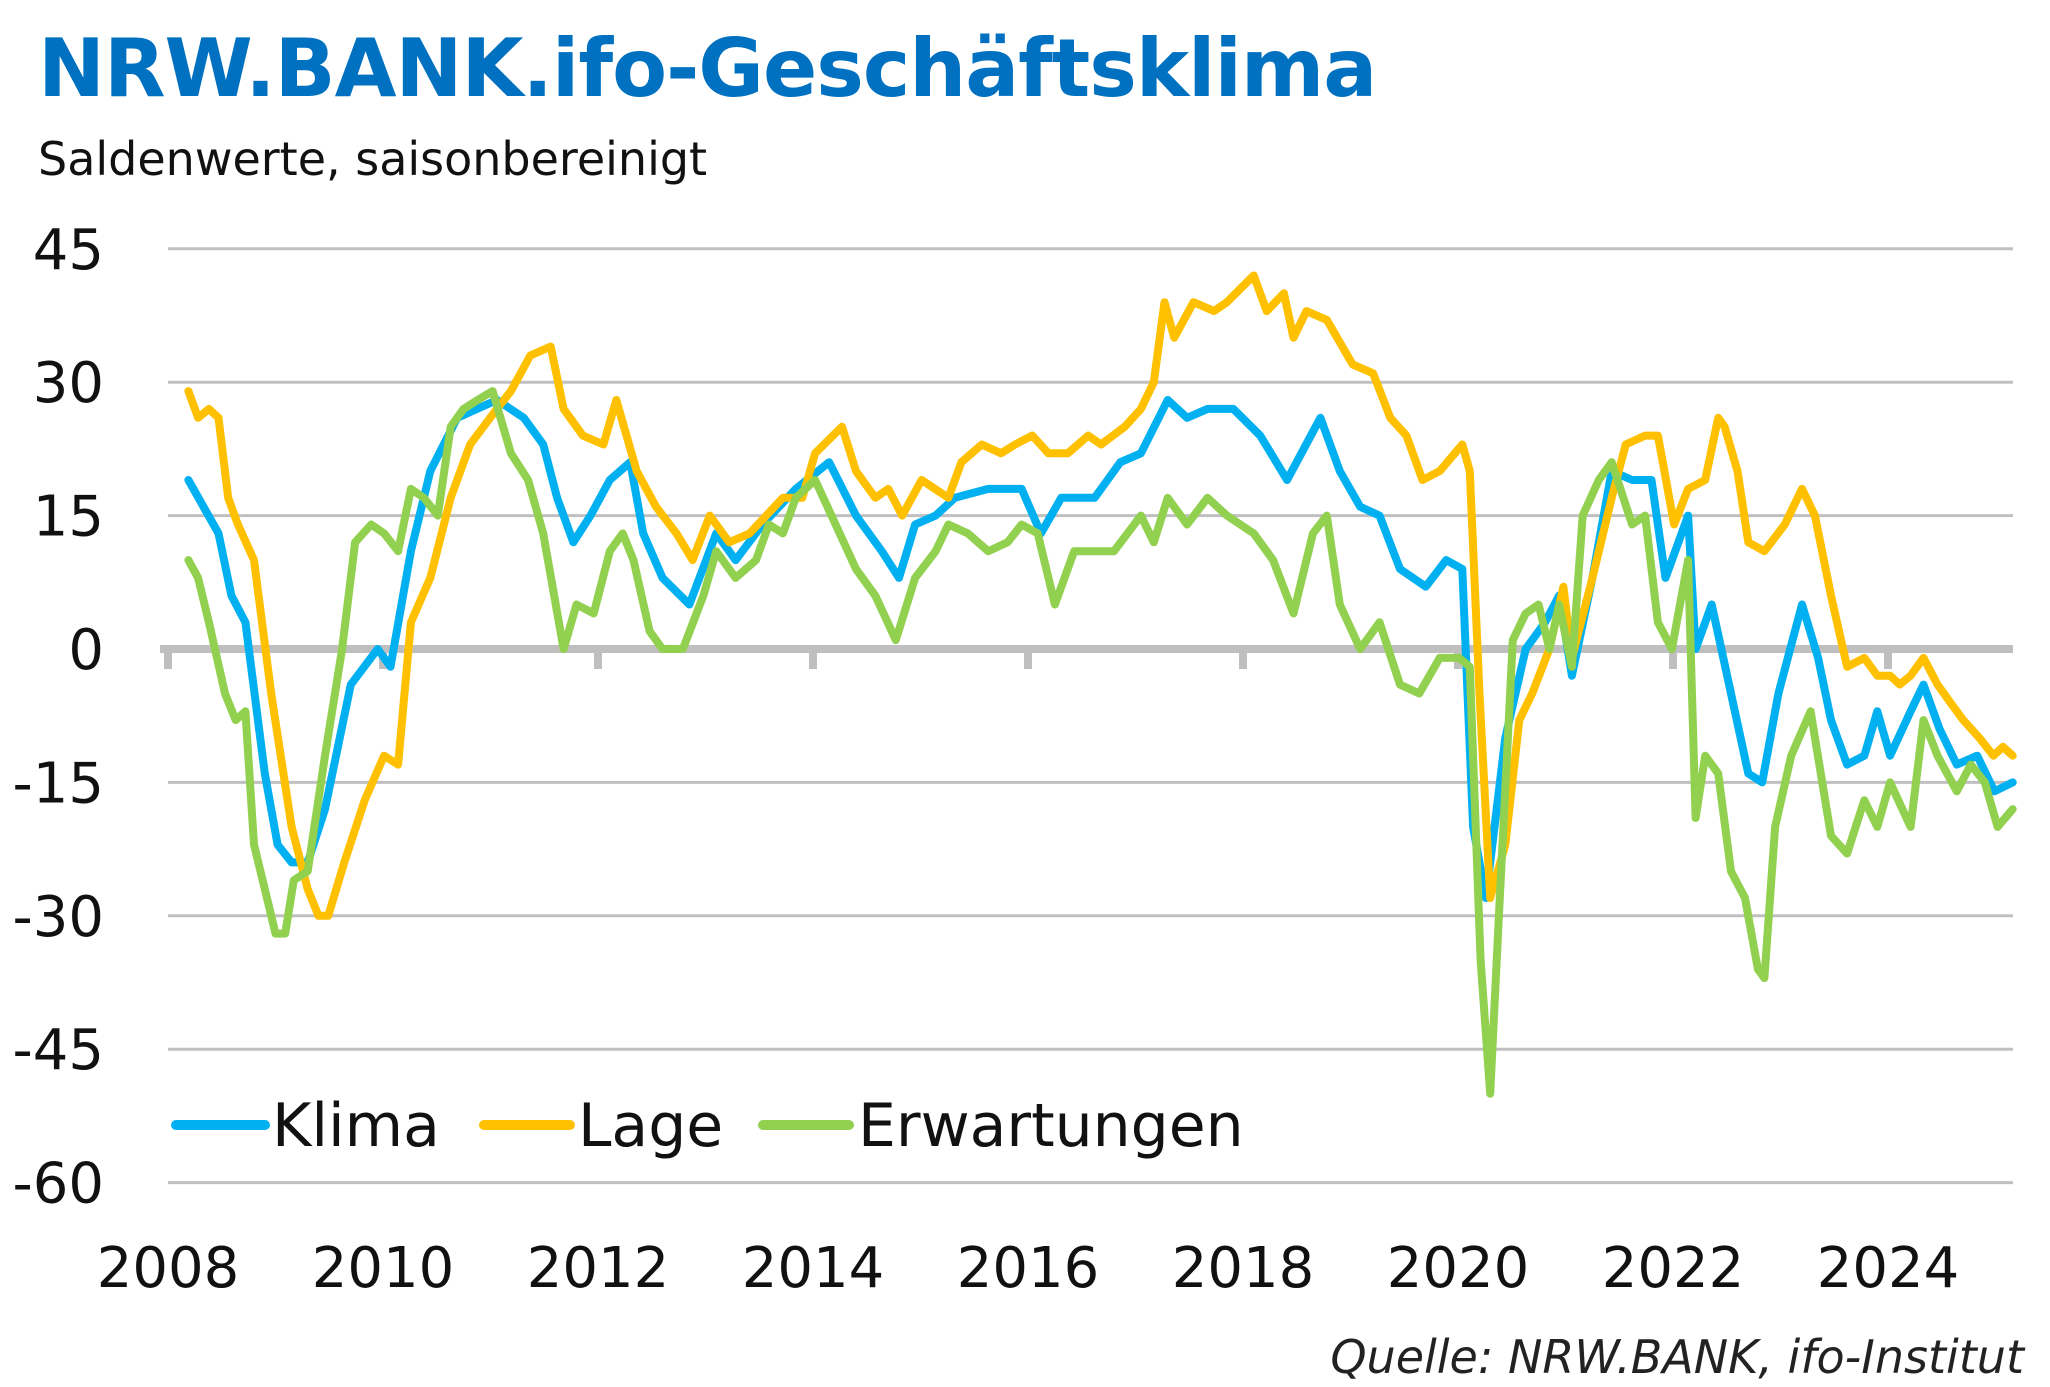 The image size is (2050, 1387). I want to click on x-tick-label: 2022, so click(1673, 1268).